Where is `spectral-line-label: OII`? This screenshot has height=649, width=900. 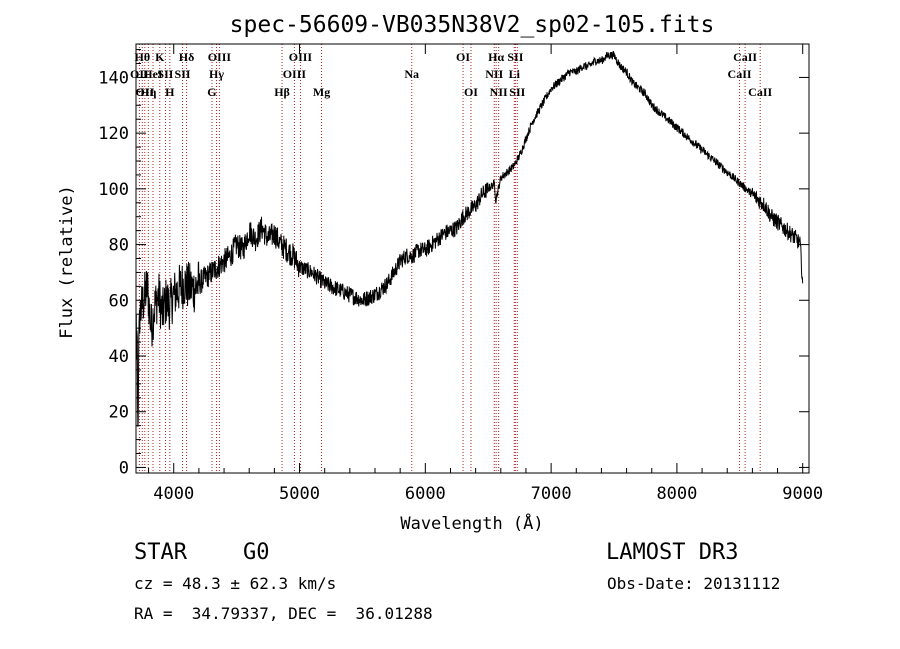
spectral-line-label: OII is located at coordinates (144, 92).